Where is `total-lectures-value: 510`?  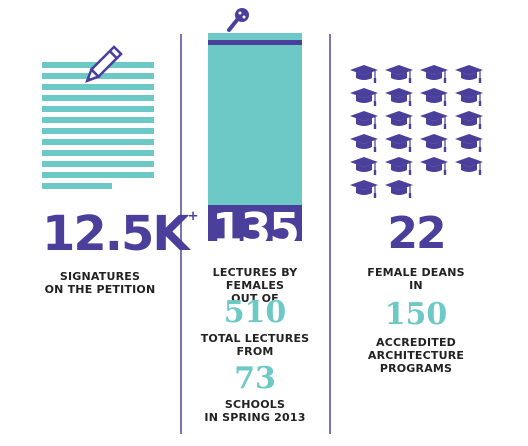
total-lectures-value: 510 is located at coordinates (255, 312).